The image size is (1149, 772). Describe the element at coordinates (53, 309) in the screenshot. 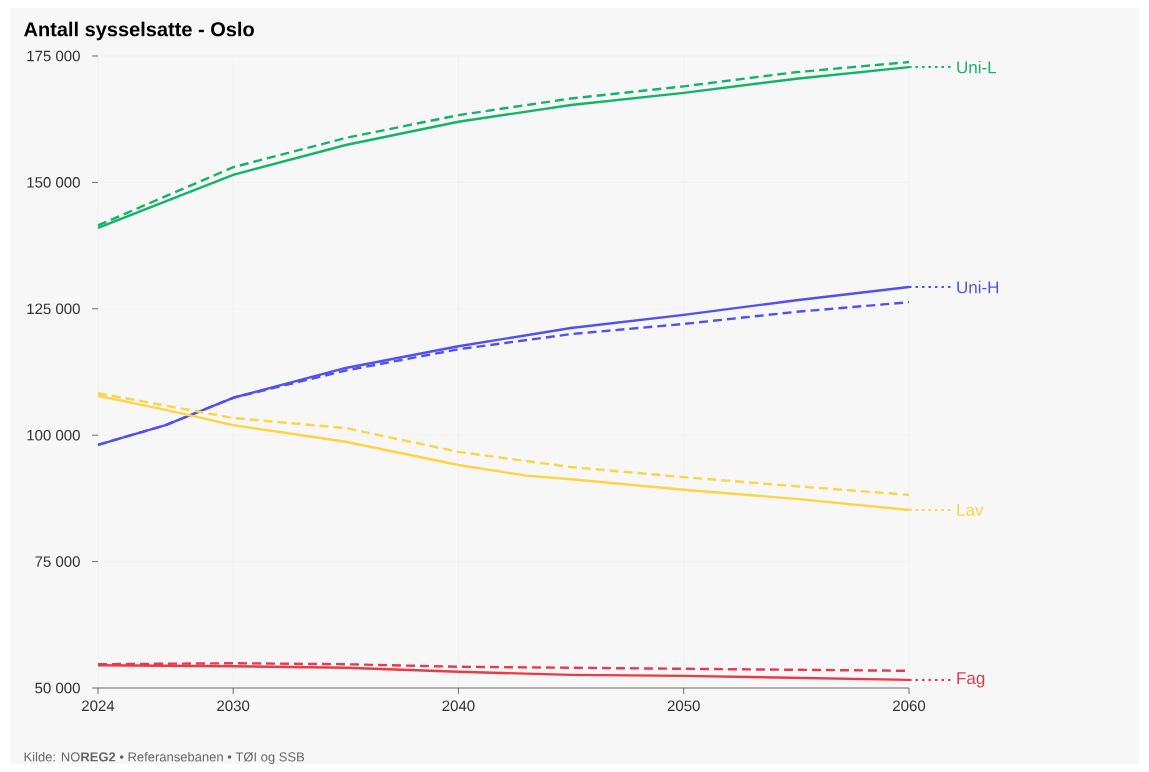

I see `y-tick-label: 125 000` at that location.